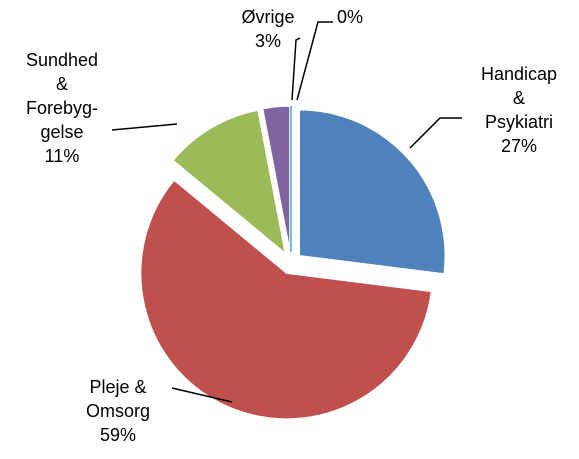  I want to click on value-label: 3%, so click(268, 41).